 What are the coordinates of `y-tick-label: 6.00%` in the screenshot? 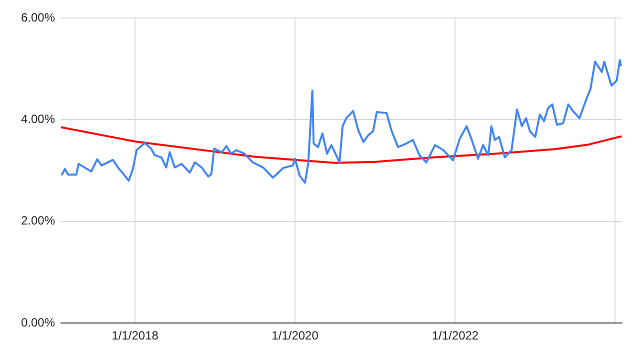 It's located at (38, 17).